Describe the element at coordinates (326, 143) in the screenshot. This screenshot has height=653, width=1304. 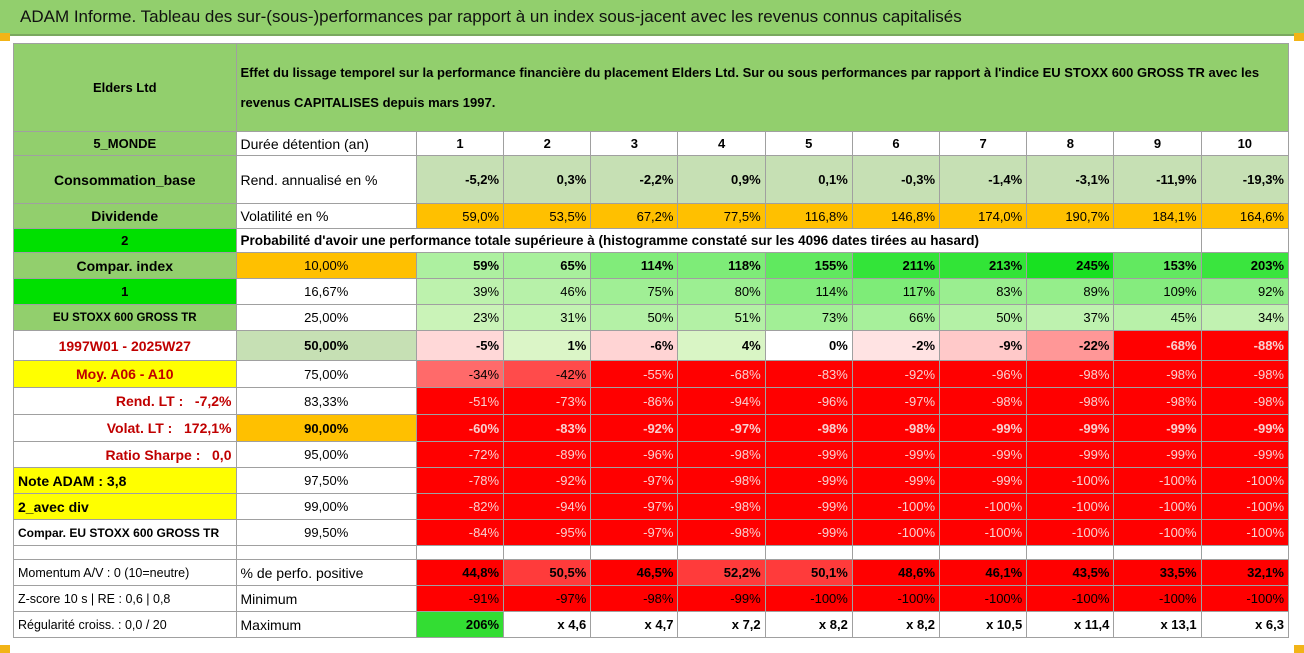
I see `header-label: Durée détention (an)` at that location.